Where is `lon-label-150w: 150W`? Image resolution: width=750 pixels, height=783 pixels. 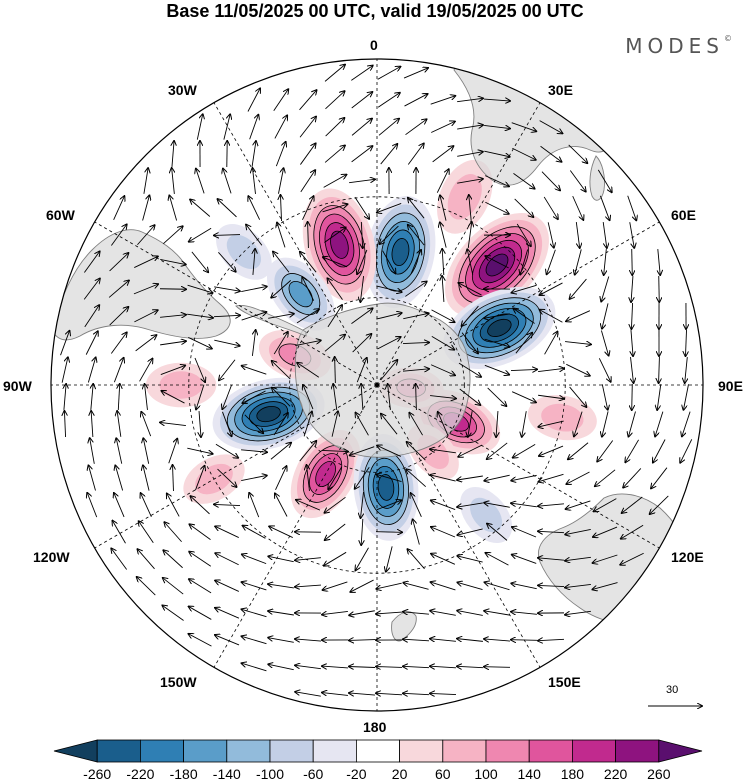 lon-label-150w: 150W is located at coordinates (178, 682).